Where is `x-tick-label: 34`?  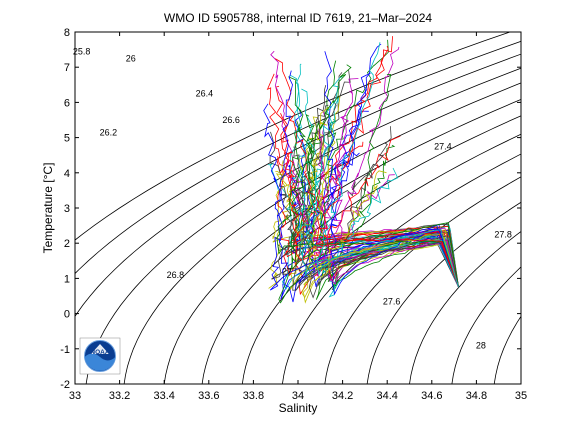 x-tick-label: 34 is located at coordinates (298, 396).